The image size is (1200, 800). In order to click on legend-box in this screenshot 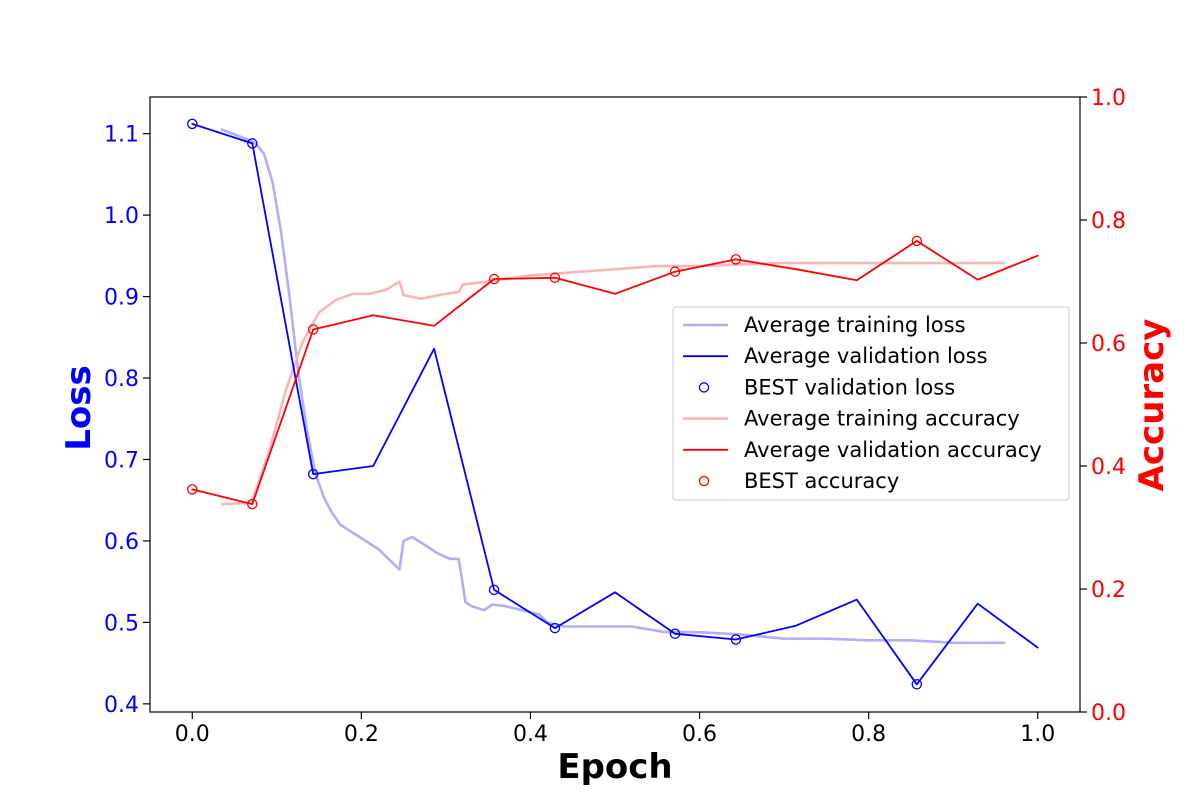, I will do `click(871, 403)`.